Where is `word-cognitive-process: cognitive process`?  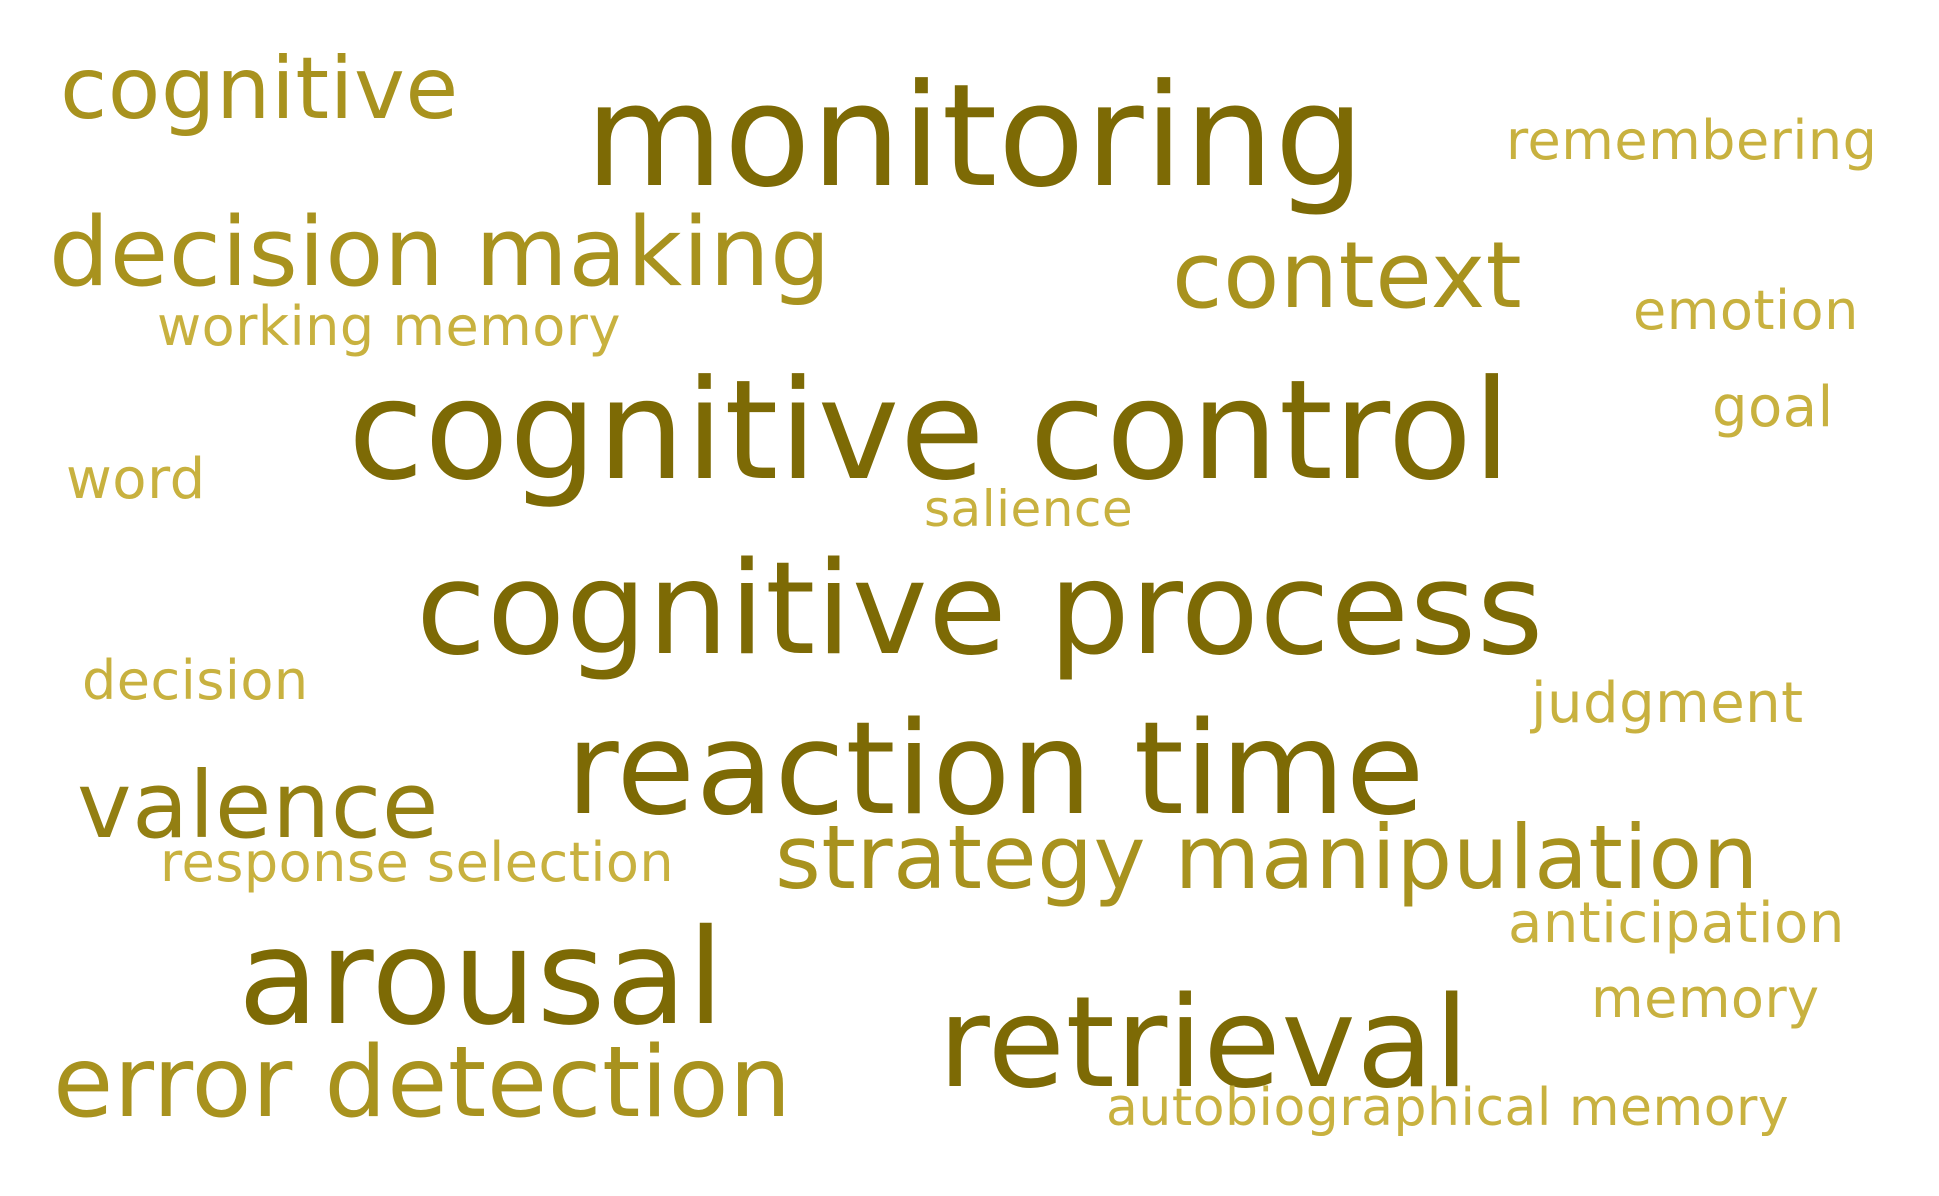
word-cognitive-process: cognitive process is located at coordinates (980, 609).